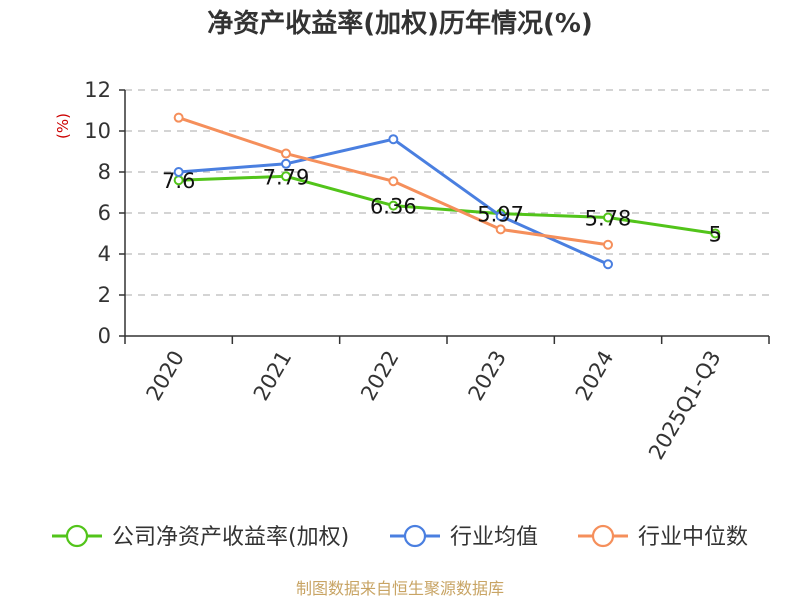 The height and width of the screenshot is (600, 800). What do you see at coordinates (230, 537) in the screenshot?
I see `legend-label: 公司净资产收益率(加权)` at bounding box center [230, 537].